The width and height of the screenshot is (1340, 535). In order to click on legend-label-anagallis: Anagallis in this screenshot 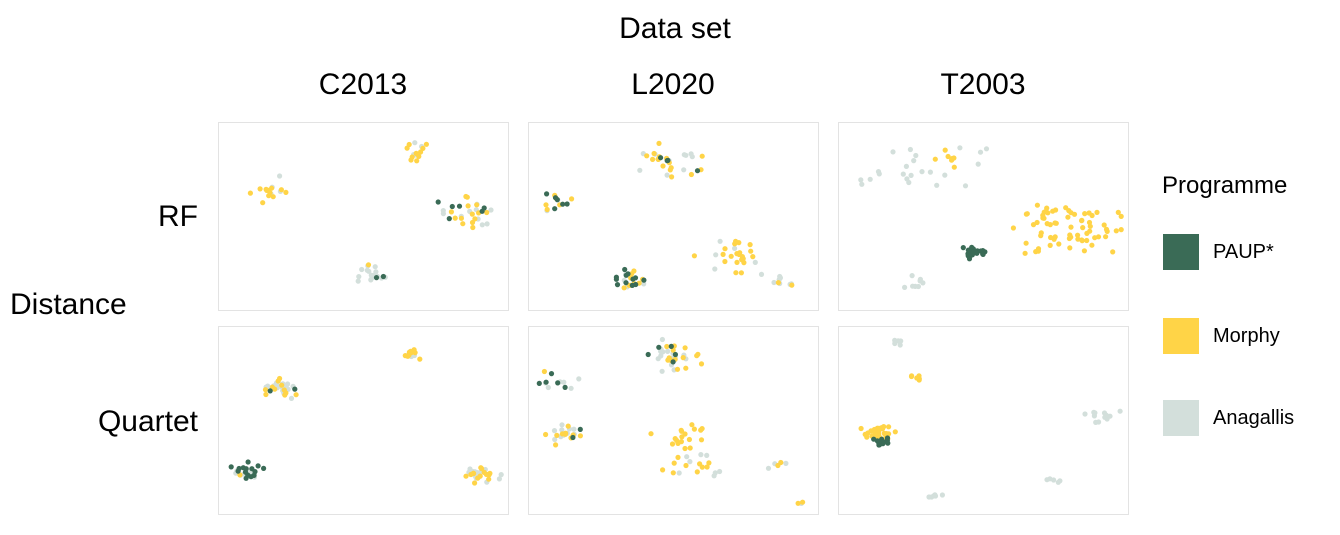, I will do `click(1254, 418)`.